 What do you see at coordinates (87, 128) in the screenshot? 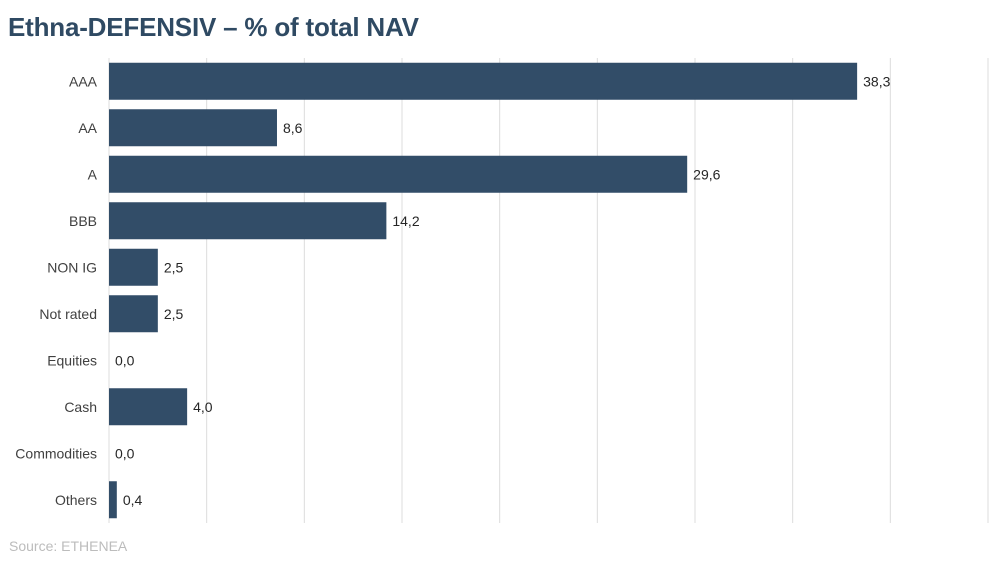
I see `category-label: AA` at bounding box center [87, 128].